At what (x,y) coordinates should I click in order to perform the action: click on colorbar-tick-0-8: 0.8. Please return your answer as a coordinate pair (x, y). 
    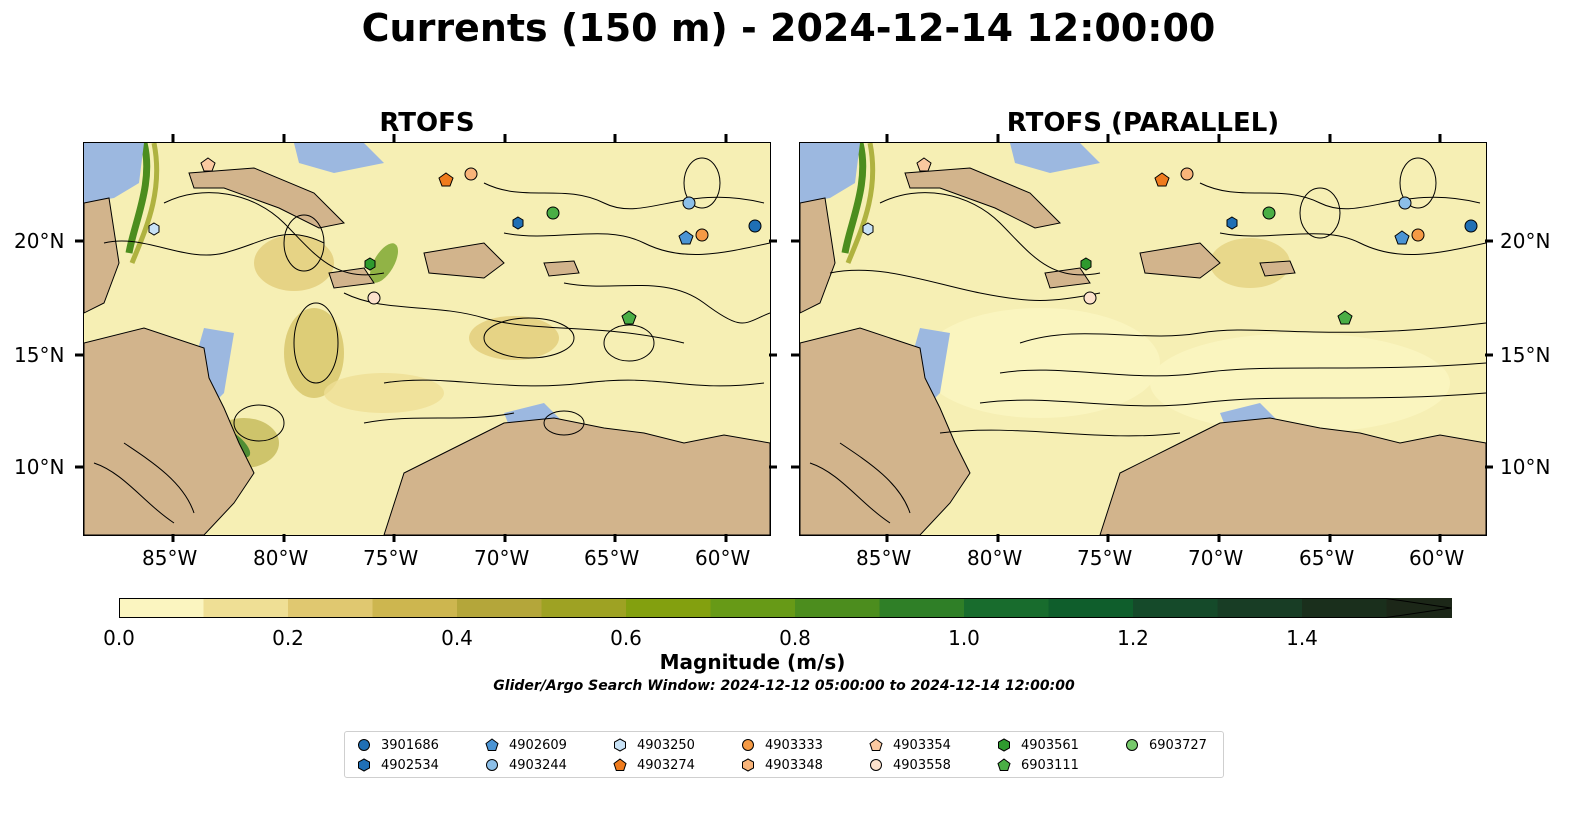
    Looking at the image, I should click on (795, 638).